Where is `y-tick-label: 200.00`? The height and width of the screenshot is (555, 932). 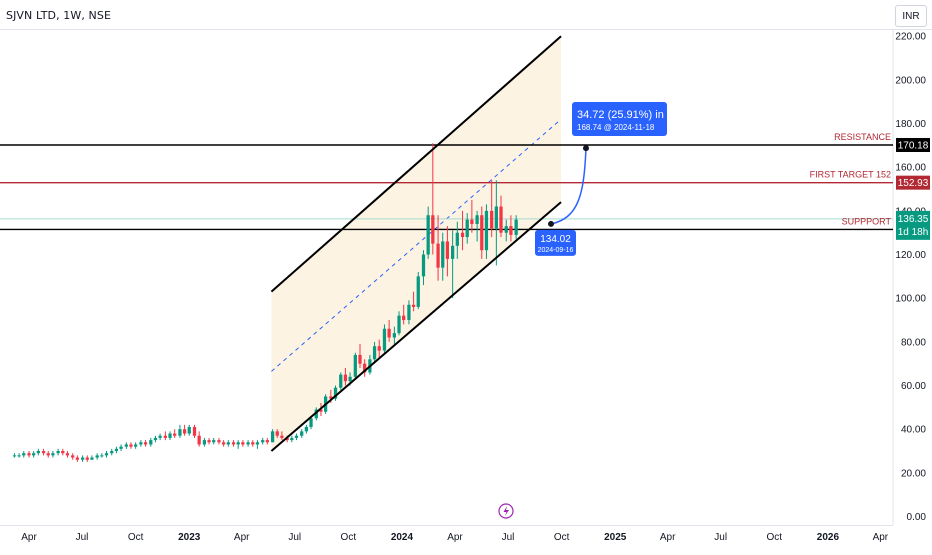 y-tick-label: 200.00 is located at coordinates (910, 80).